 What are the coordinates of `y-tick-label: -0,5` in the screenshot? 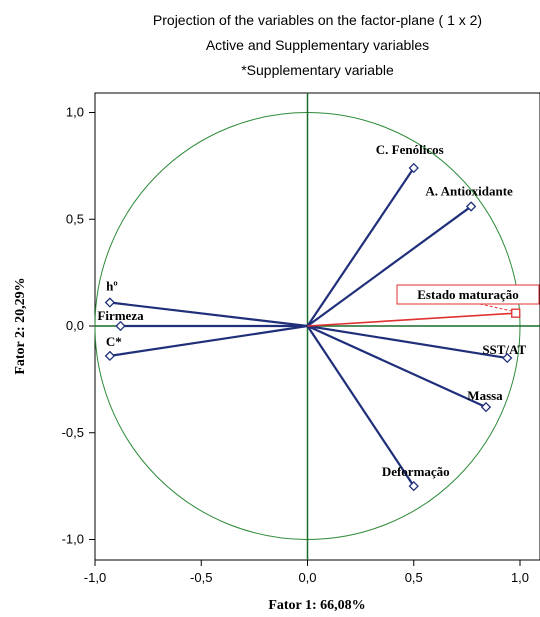 It's located at (73, 432).